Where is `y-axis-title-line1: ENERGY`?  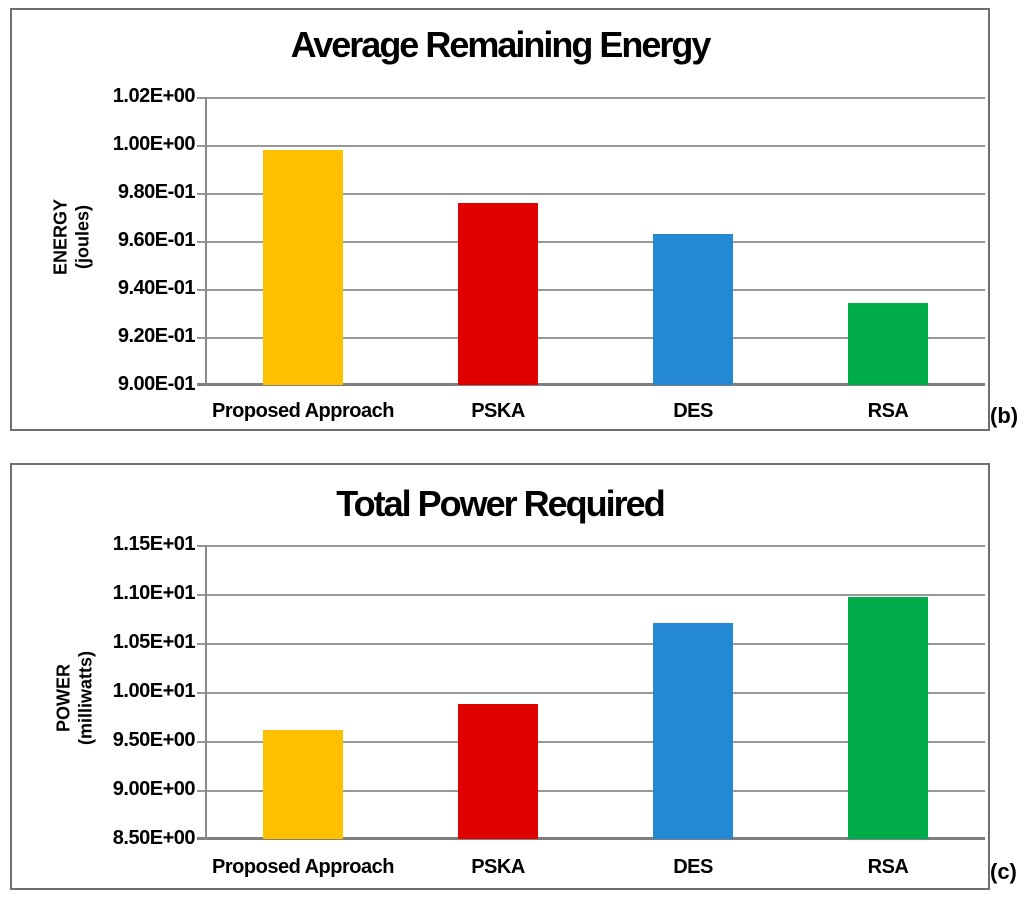
y-axis-title-line1: ENERGY is located at coordinates (60, 237).